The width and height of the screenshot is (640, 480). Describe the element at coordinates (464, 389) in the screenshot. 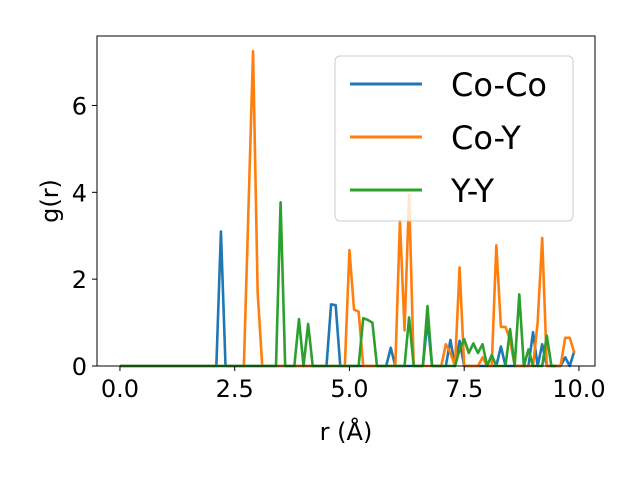

I see `x-tick-label: 7.5` at that location.